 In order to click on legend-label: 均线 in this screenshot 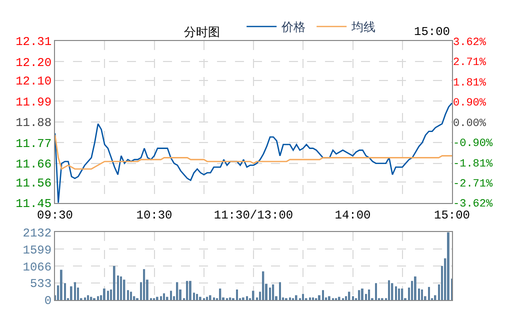, I will do `click(363, 27)`.